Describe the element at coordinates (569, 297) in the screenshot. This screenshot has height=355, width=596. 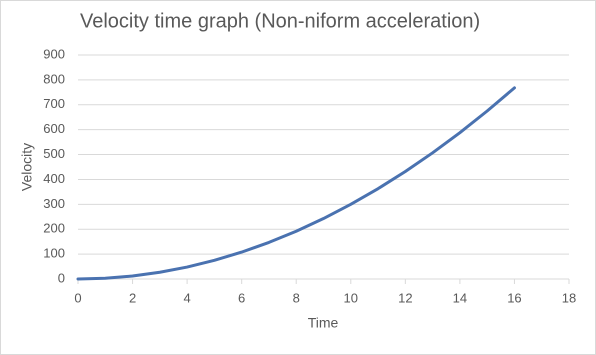
I see `x-tick-label: 18` at that location.